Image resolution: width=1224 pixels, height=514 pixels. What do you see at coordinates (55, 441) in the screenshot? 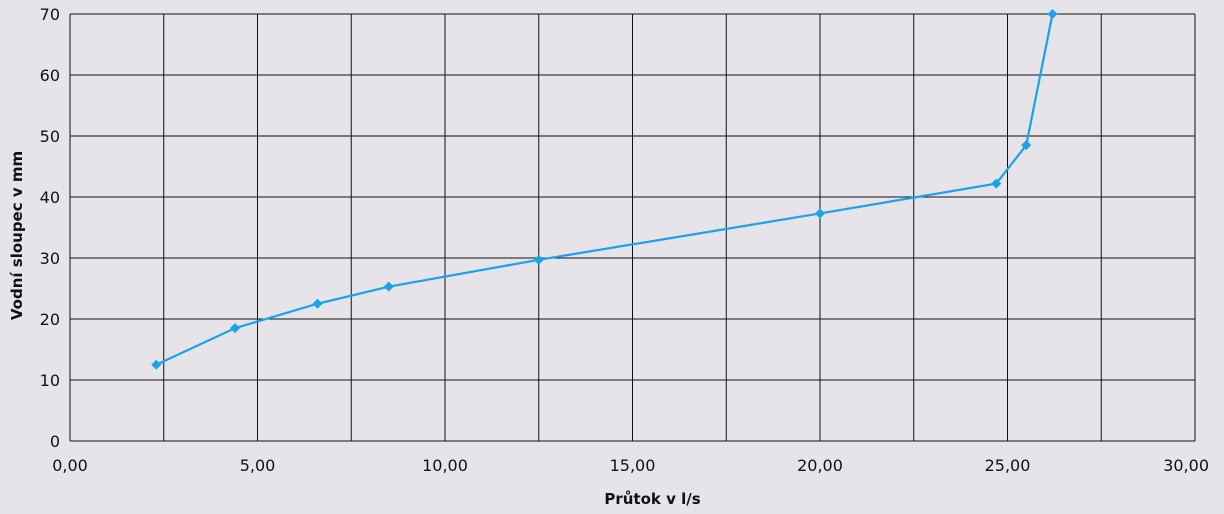
I see `y-tick-label: 0` at bounding box center [55, 441].